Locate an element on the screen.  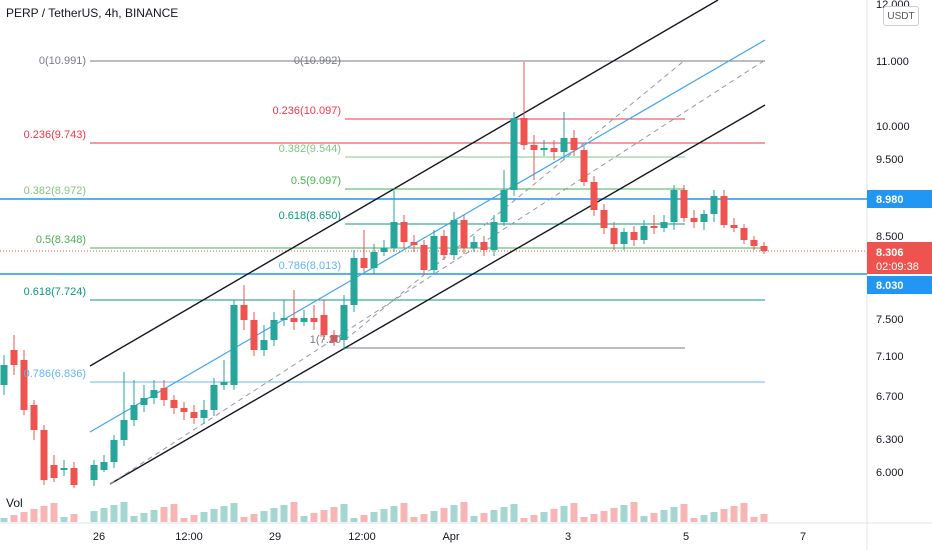
currency-button: USDT is located at coordinates (901, 16).